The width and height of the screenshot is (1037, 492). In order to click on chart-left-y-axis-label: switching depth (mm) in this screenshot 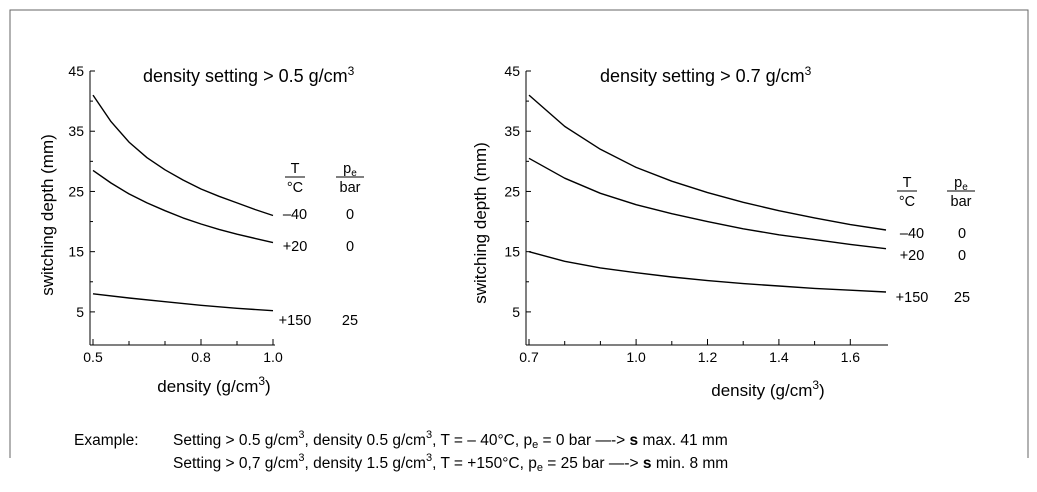, I will do `click(47, 215)`.